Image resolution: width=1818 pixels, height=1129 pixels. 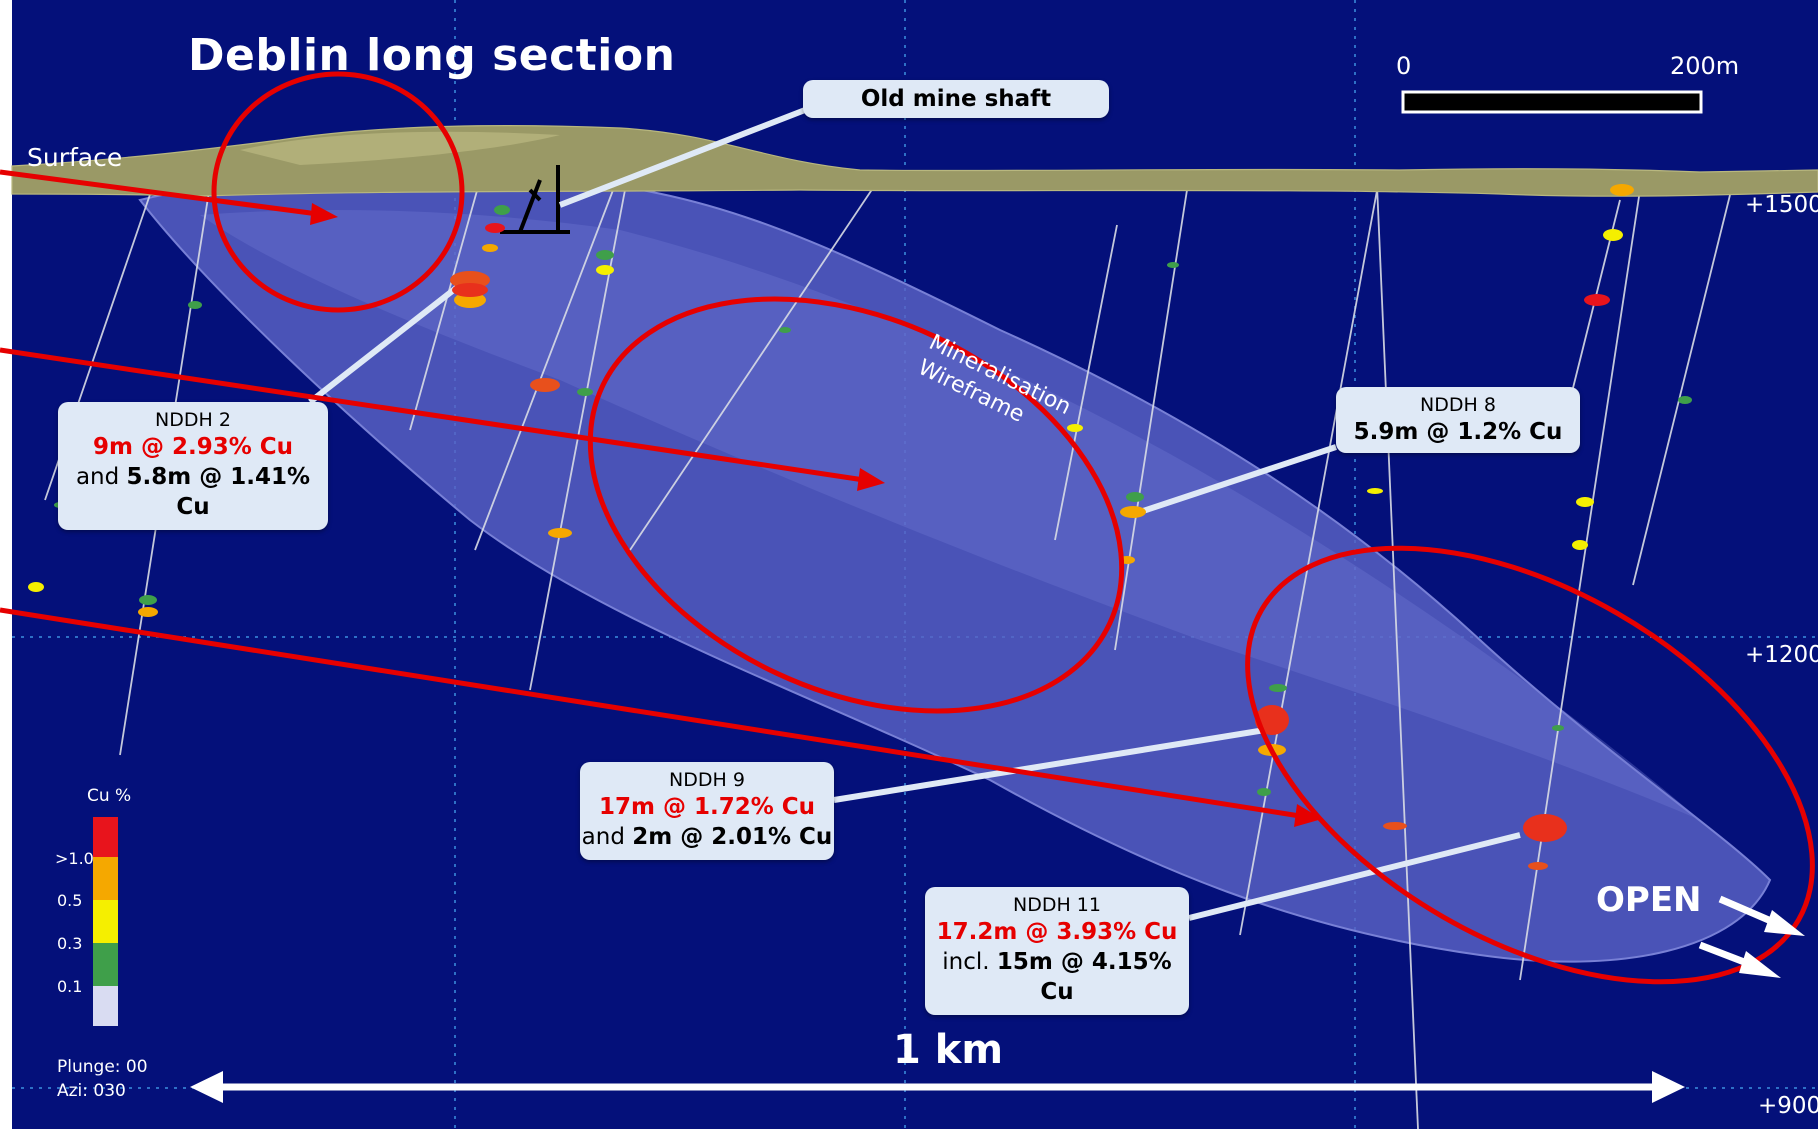 I want to click on legend-label-4: 0.1, so click(x=70, y=986).